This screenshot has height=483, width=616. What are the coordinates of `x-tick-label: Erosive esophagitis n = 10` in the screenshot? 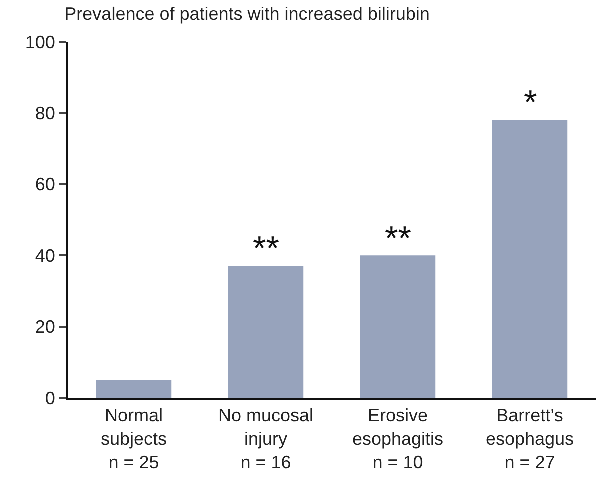 It's located at (398, 439).